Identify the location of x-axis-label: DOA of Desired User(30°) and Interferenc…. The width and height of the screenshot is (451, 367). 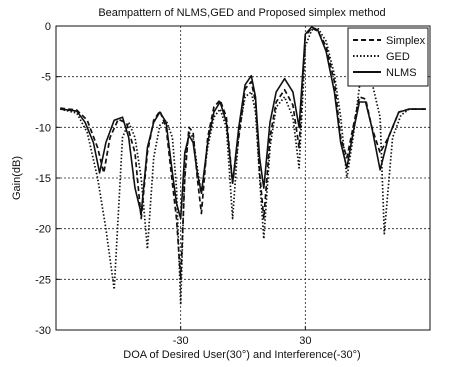
(241, 355).